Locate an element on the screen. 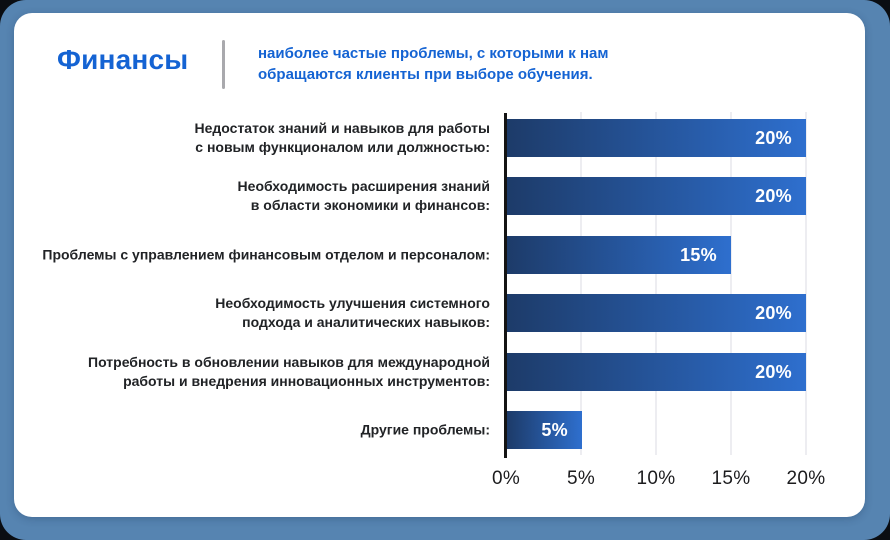 This screenshot has height=540, width=890. x-axis-tick: 10% is located at coordinates (656, 478).